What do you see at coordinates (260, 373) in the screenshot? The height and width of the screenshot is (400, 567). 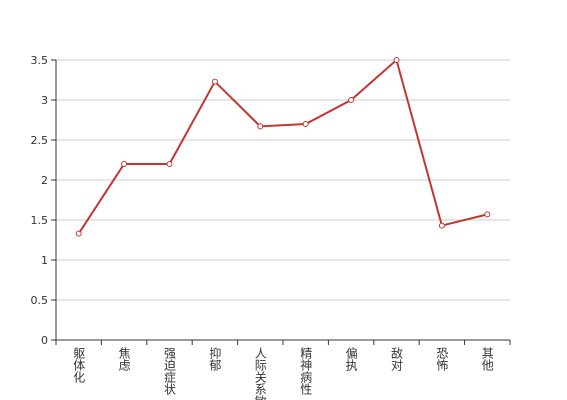 I see `x-tick-label: 人际关系敏感` at bounding box center [260, 373].